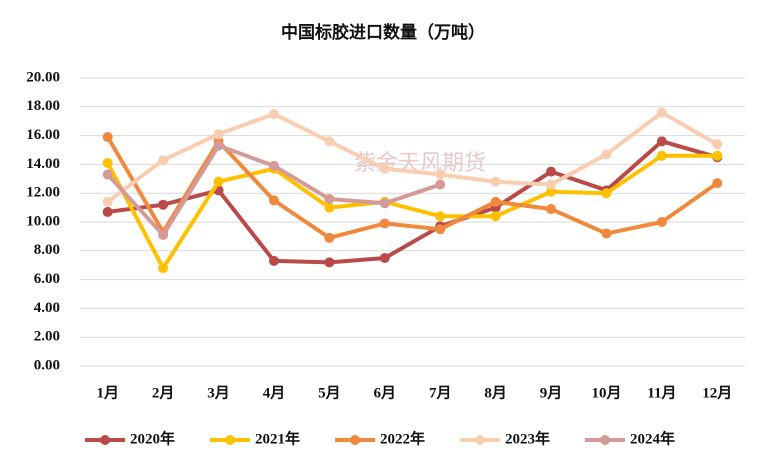 The height and width of the screenshot is (472, 767). What do you see at coordinates (43, 106) in the screenshot?
I see `y-tick-label: 18.00` at bounding box center [43, 106].